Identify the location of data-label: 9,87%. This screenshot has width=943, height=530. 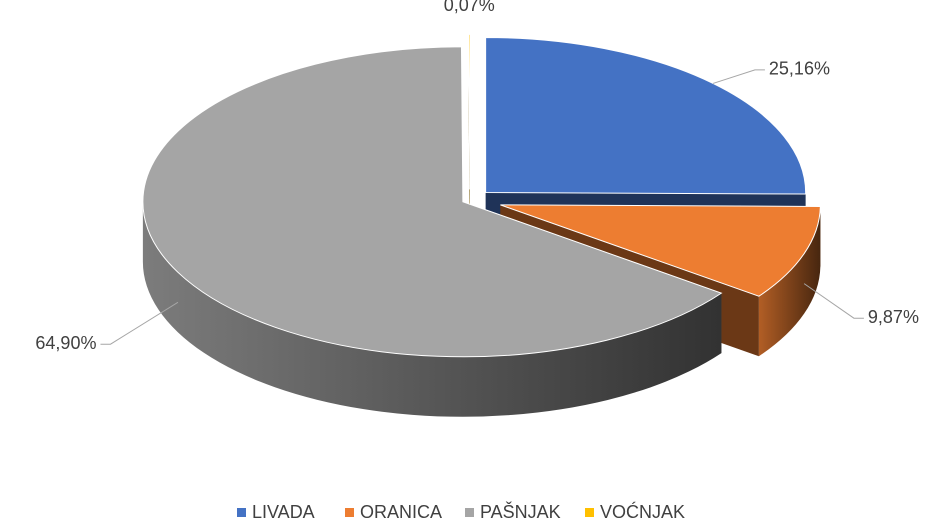
(893, 317).